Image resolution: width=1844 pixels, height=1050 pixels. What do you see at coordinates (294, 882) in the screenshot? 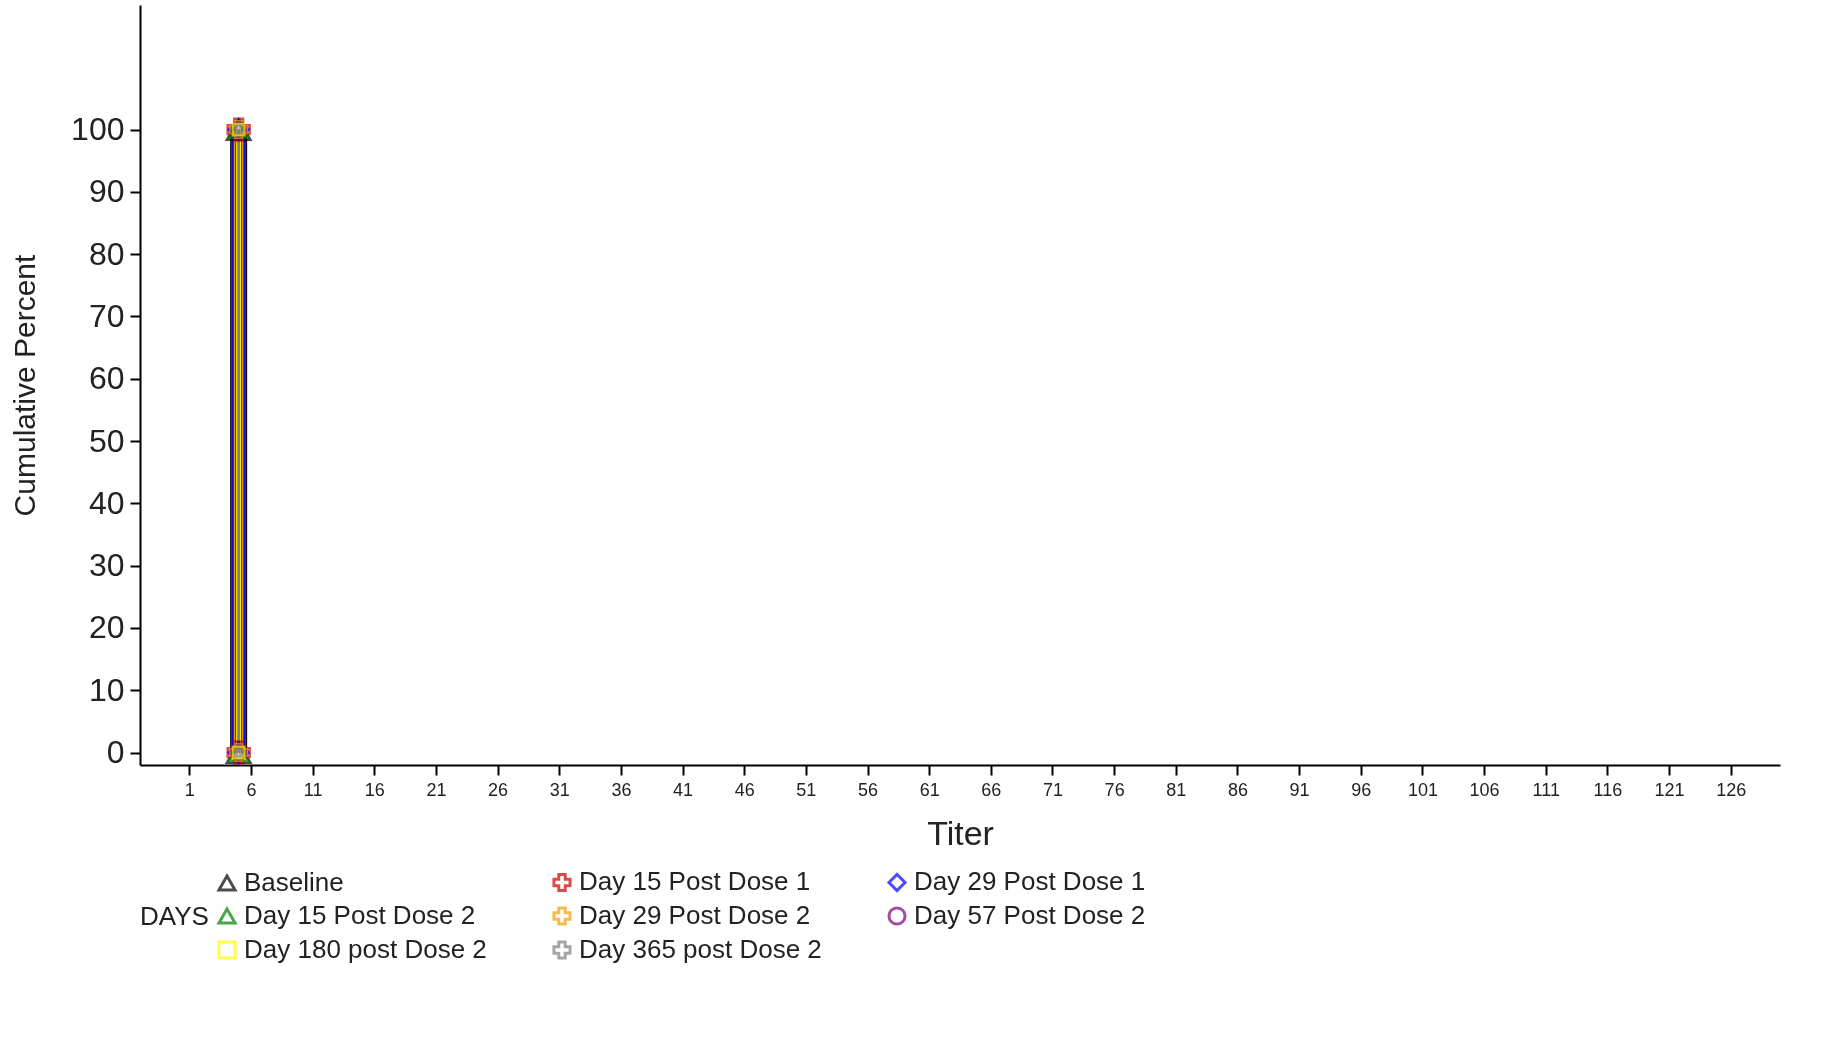
I see `legend-label: Baseline` at bounding box center [294, 882].